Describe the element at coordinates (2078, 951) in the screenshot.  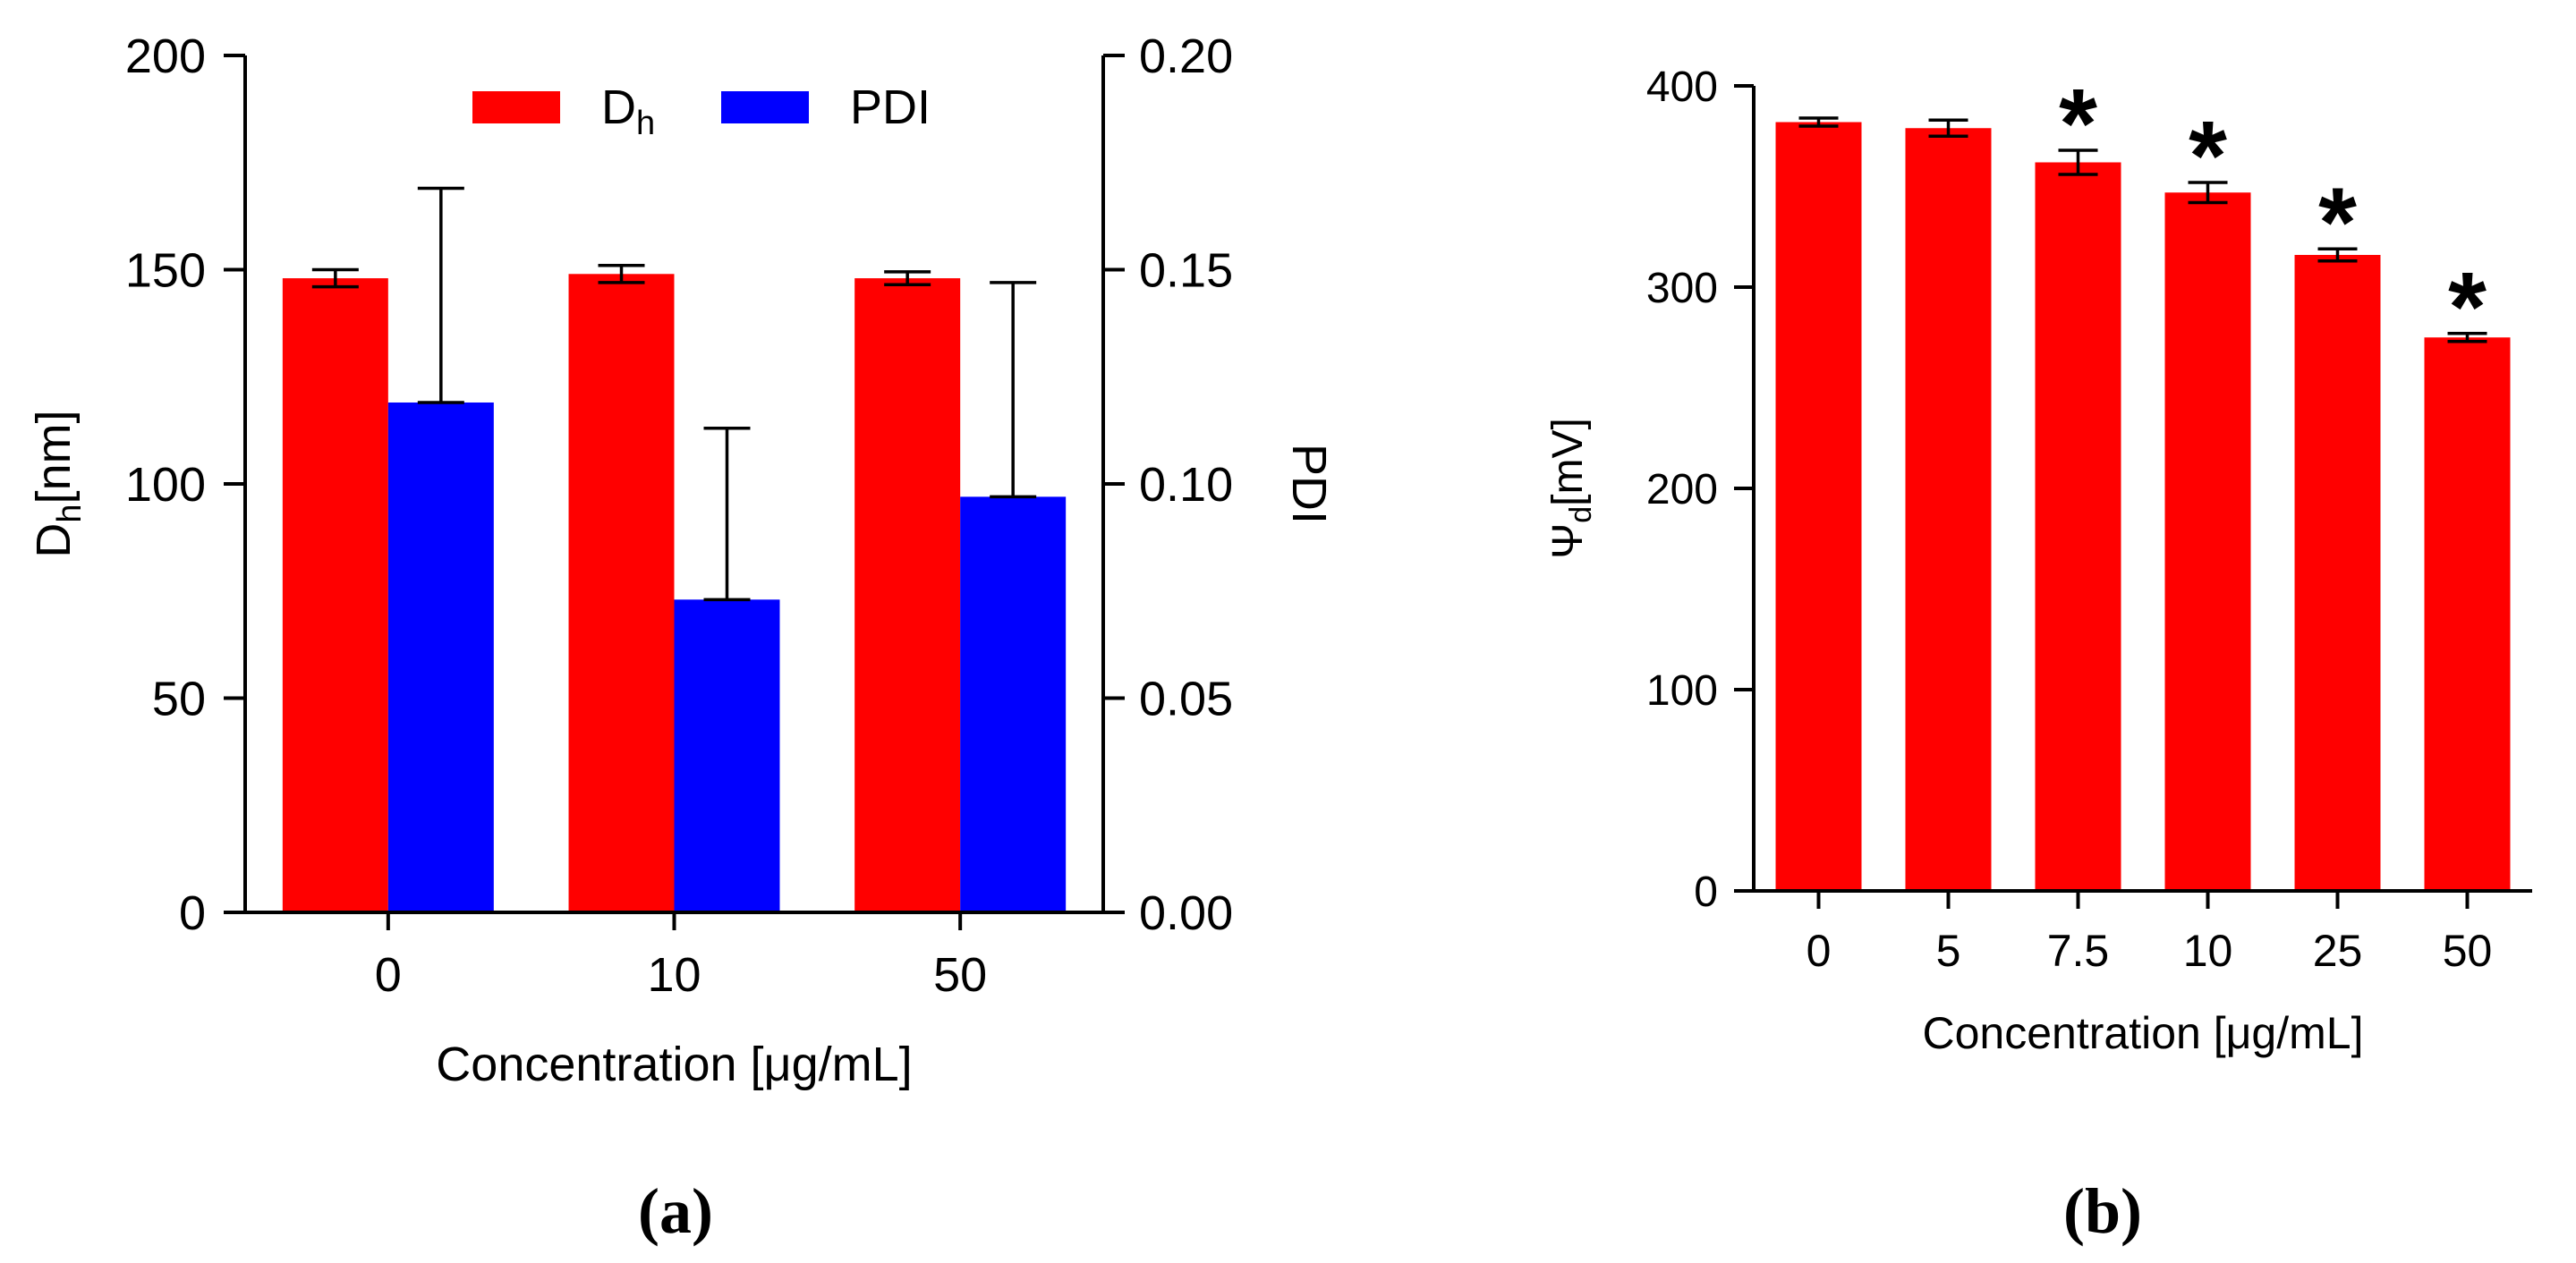
I see `chart-b-x-tick-label: 7.5` at that location.